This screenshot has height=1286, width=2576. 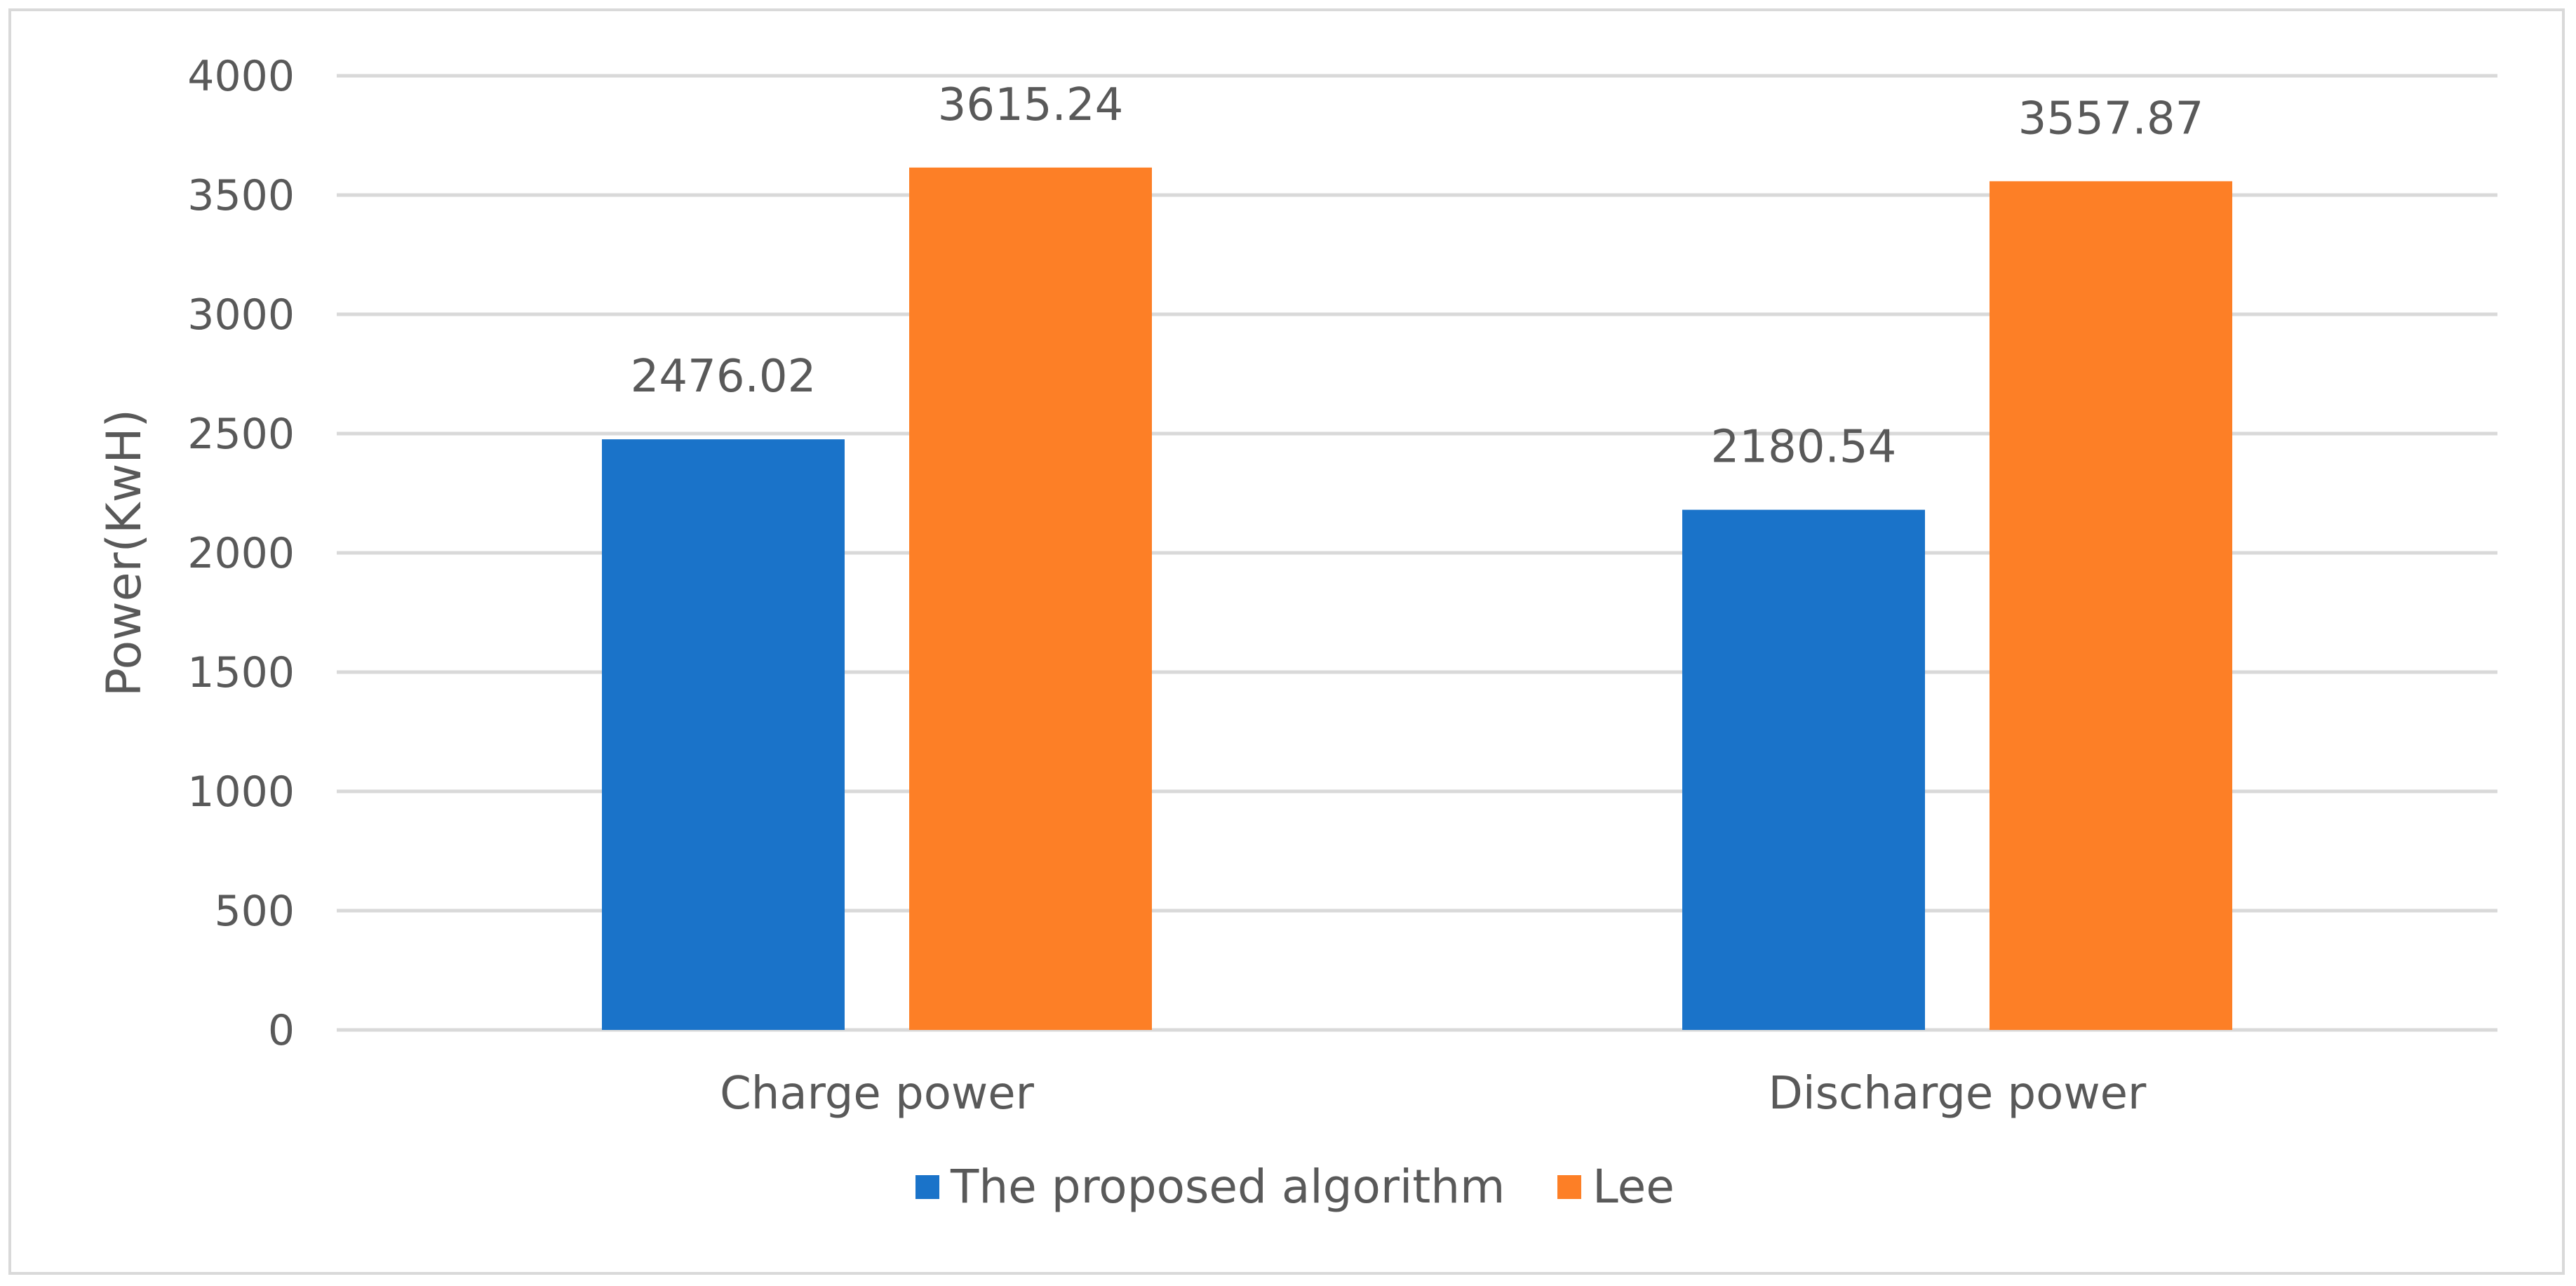 I want to click on data-label: 2476.02, so click(x=724, y=377).